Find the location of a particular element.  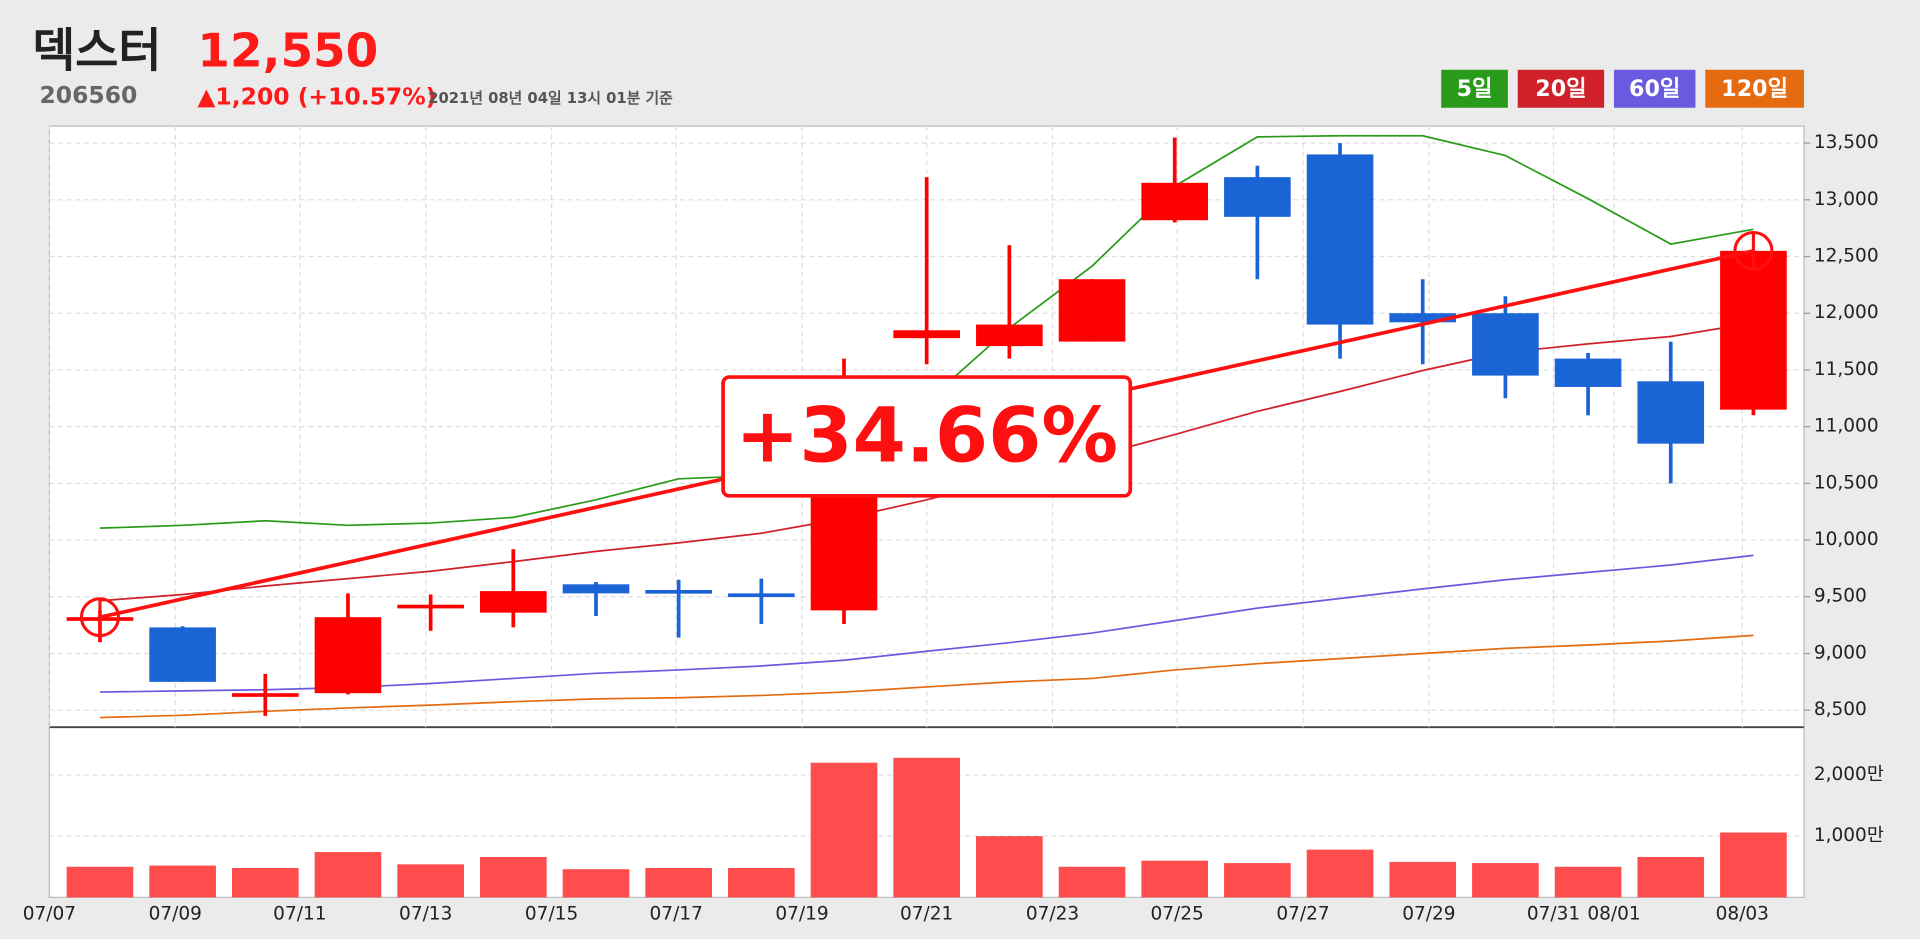

y-tick-label: 8,500 is located at coordinates (1840, 709).